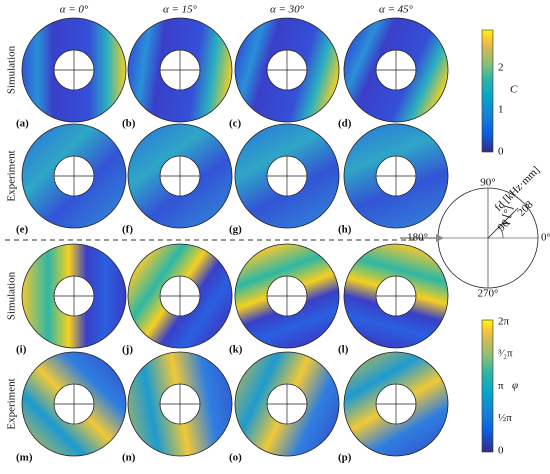 This screenshot has width=550, height=474. Describe the element at coordinates (501, 68) in the screenshot. I see `colorbar-tick-label: 2` at that location.